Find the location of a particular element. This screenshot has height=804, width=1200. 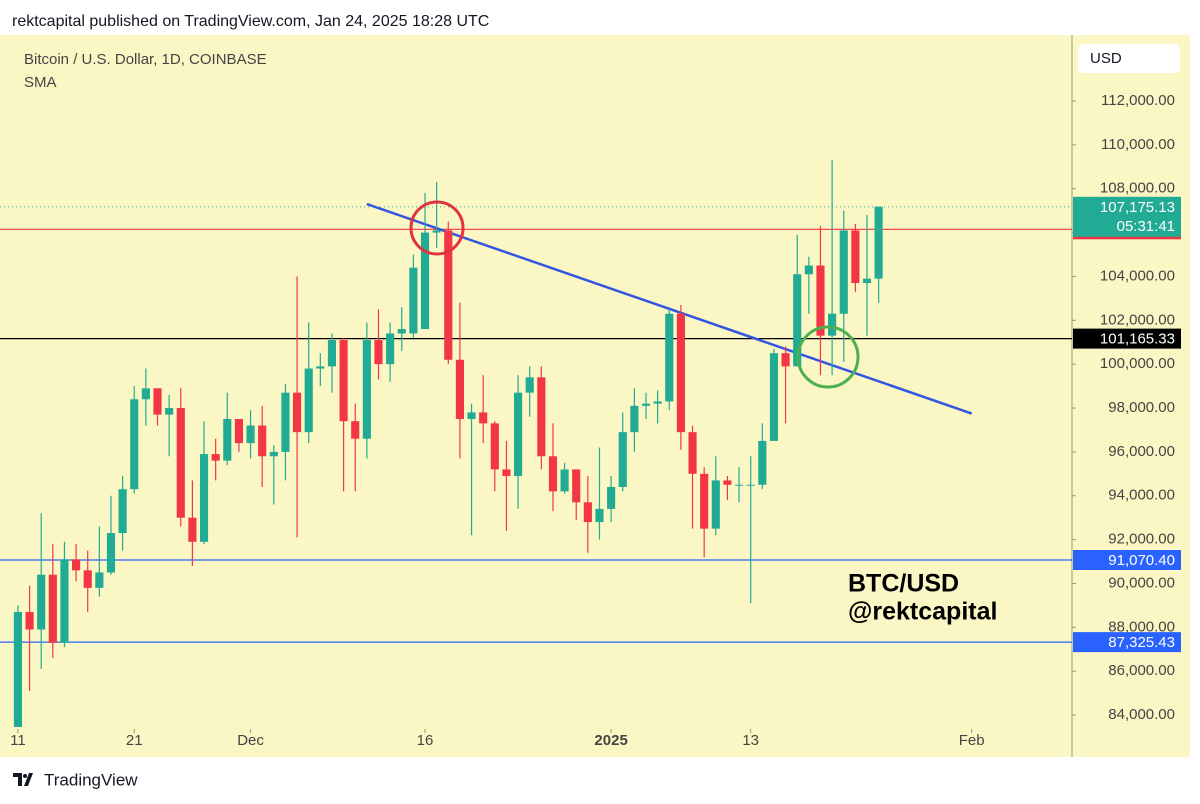

y-tick-label: 84,000.00 is located at coordinates (1141, 714).